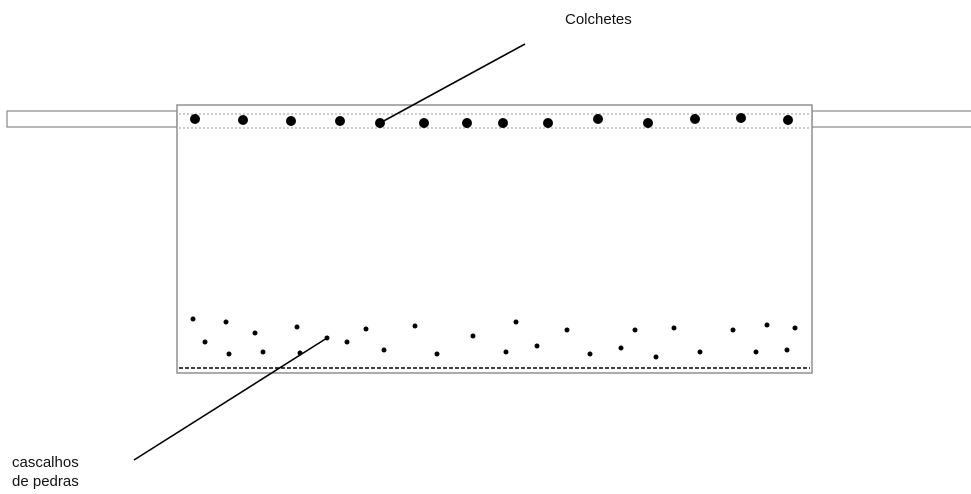  What do you see at coordinates (45, 462) in the screenshot?
I see `label-cascalhos-line1: cascalhos` at bounding box center [45, 462].